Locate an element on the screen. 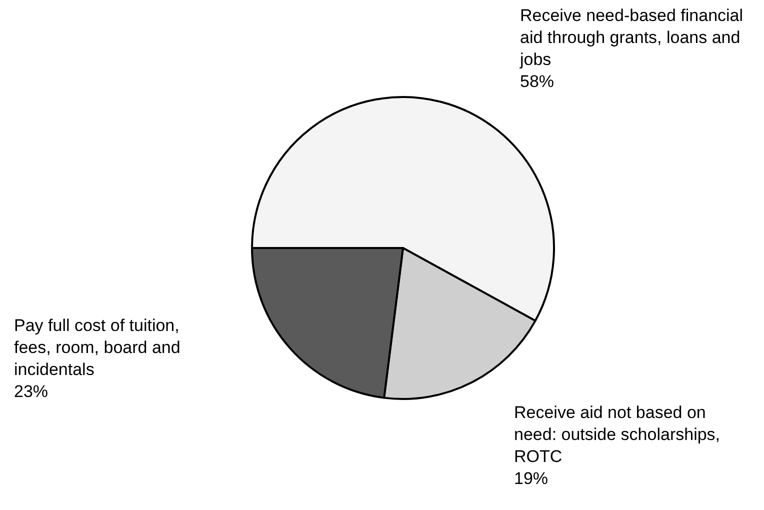  data-label: 58% is located at coordinates (537, 82).